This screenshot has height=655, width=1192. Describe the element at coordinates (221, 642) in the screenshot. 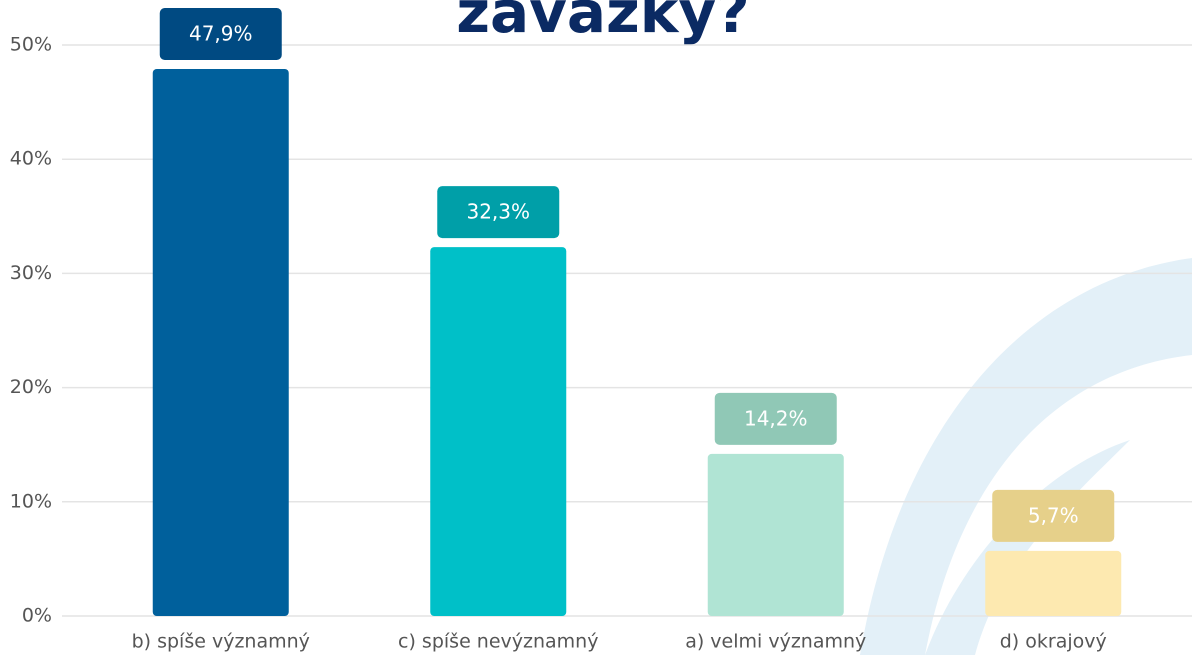

I see `x-tick-label: b) spíše významný` at that location.